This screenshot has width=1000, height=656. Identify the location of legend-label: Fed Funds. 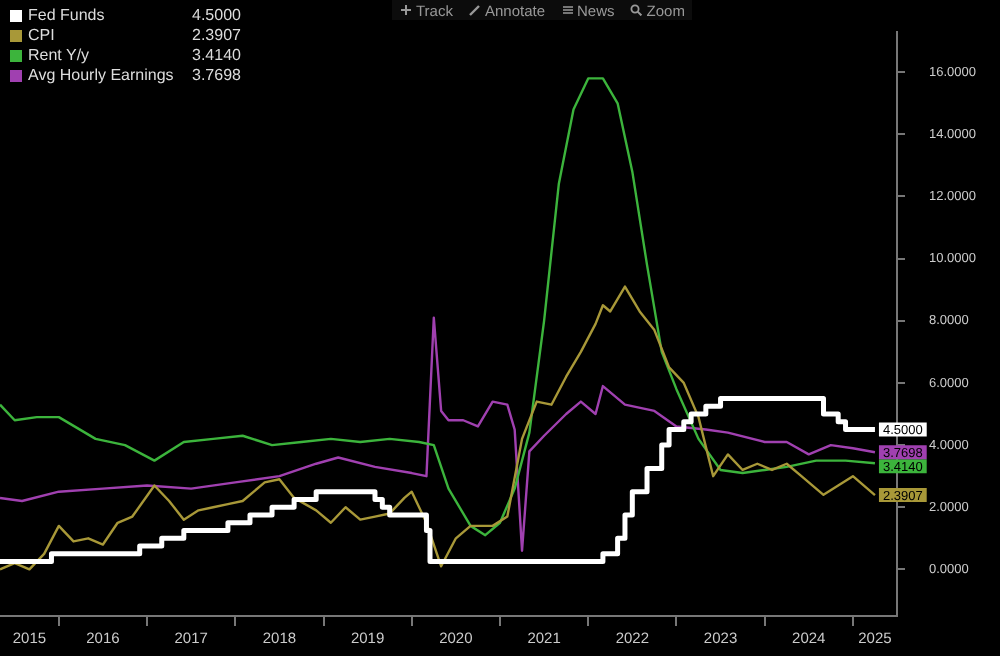
(67, 16).